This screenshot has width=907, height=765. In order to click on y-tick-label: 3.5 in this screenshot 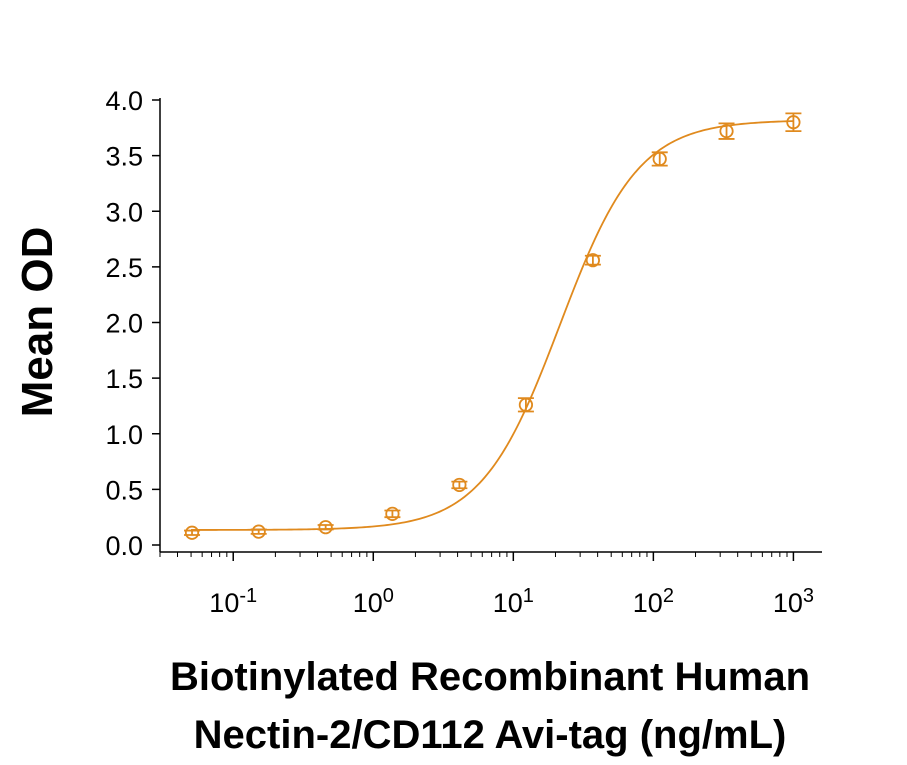, I will do `click(124, 157)`.